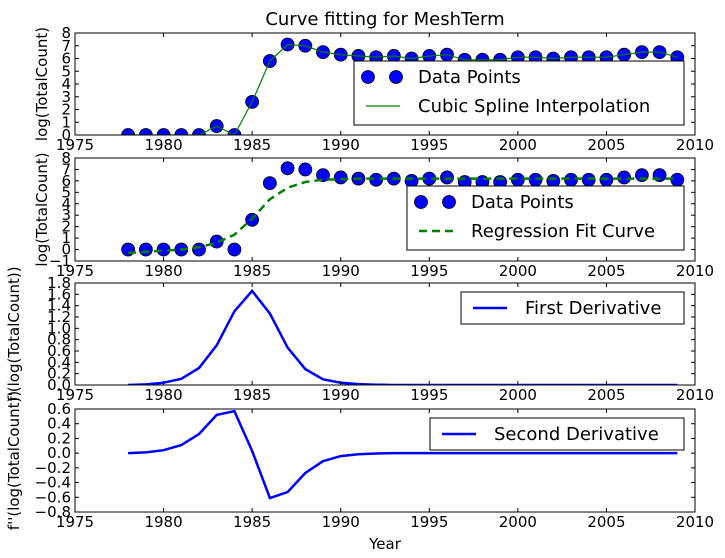 This screenshot has height=558, width=725. I want to click on legend-label: Cubic Spline Interpolation, so click(534, 106).